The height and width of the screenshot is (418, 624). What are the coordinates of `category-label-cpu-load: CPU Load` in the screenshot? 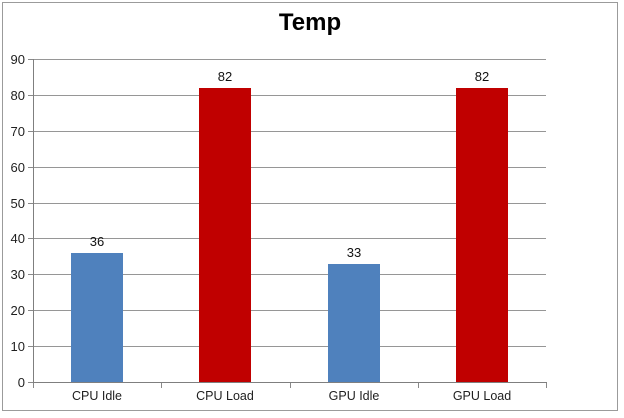 It's located at (225, 396).